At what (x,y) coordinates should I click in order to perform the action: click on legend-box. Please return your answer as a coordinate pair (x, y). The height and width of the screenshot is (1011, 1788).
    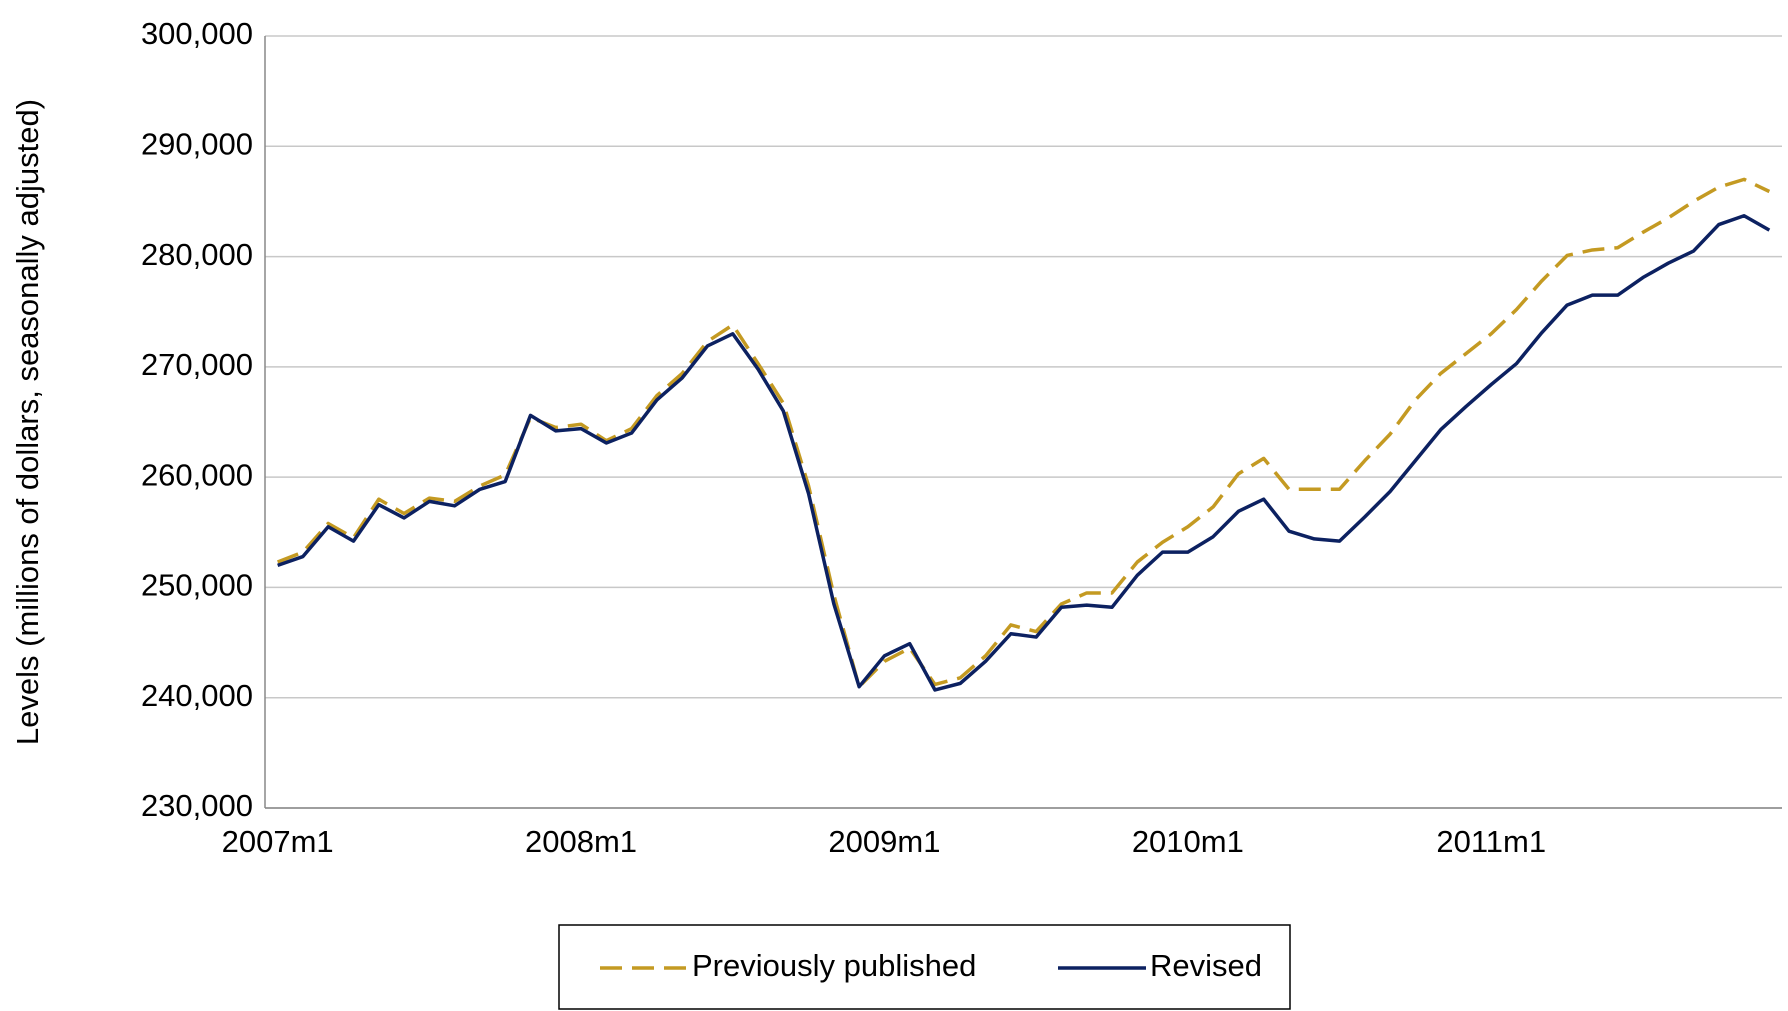
    Looking at the image, I should click on (924, 967).